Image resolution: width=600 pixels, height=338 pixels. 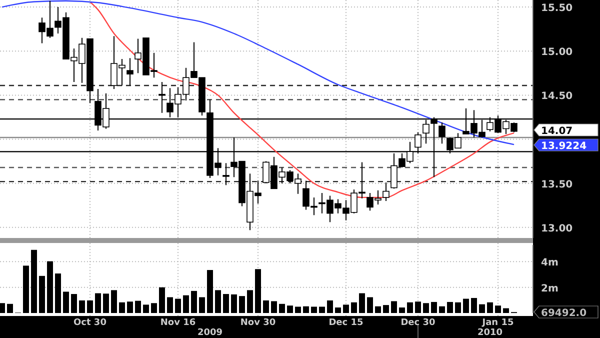 I want to click on y-tick-label: 2m, so click(x=549, y=288).